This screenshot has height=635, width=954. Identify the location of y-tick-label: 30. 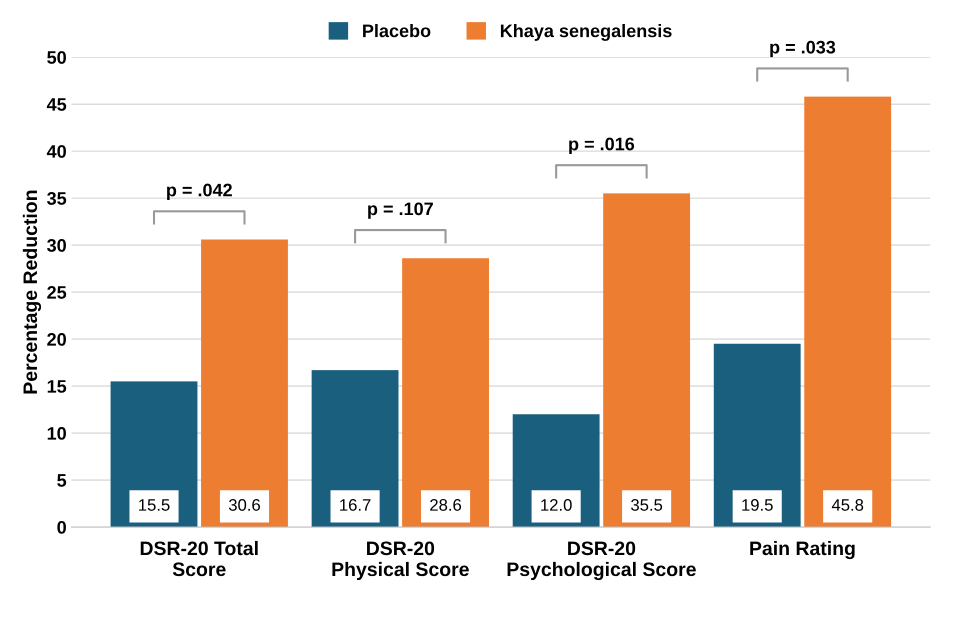
(56, 245).